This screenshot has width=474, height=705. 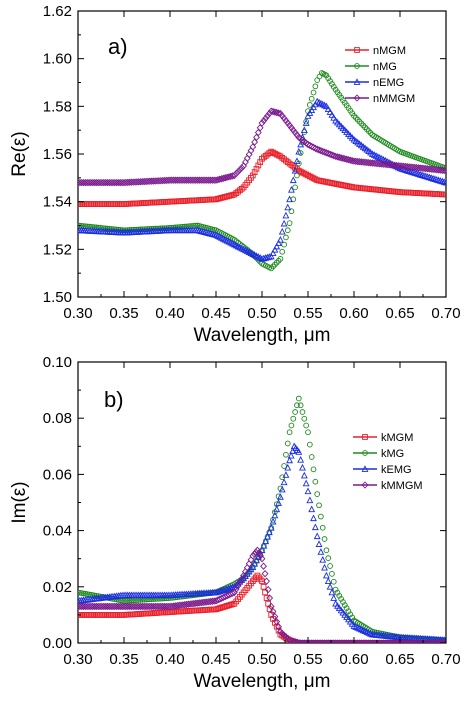 I want to click on y-tick-label: 0.04, so click(x=57, y=531).